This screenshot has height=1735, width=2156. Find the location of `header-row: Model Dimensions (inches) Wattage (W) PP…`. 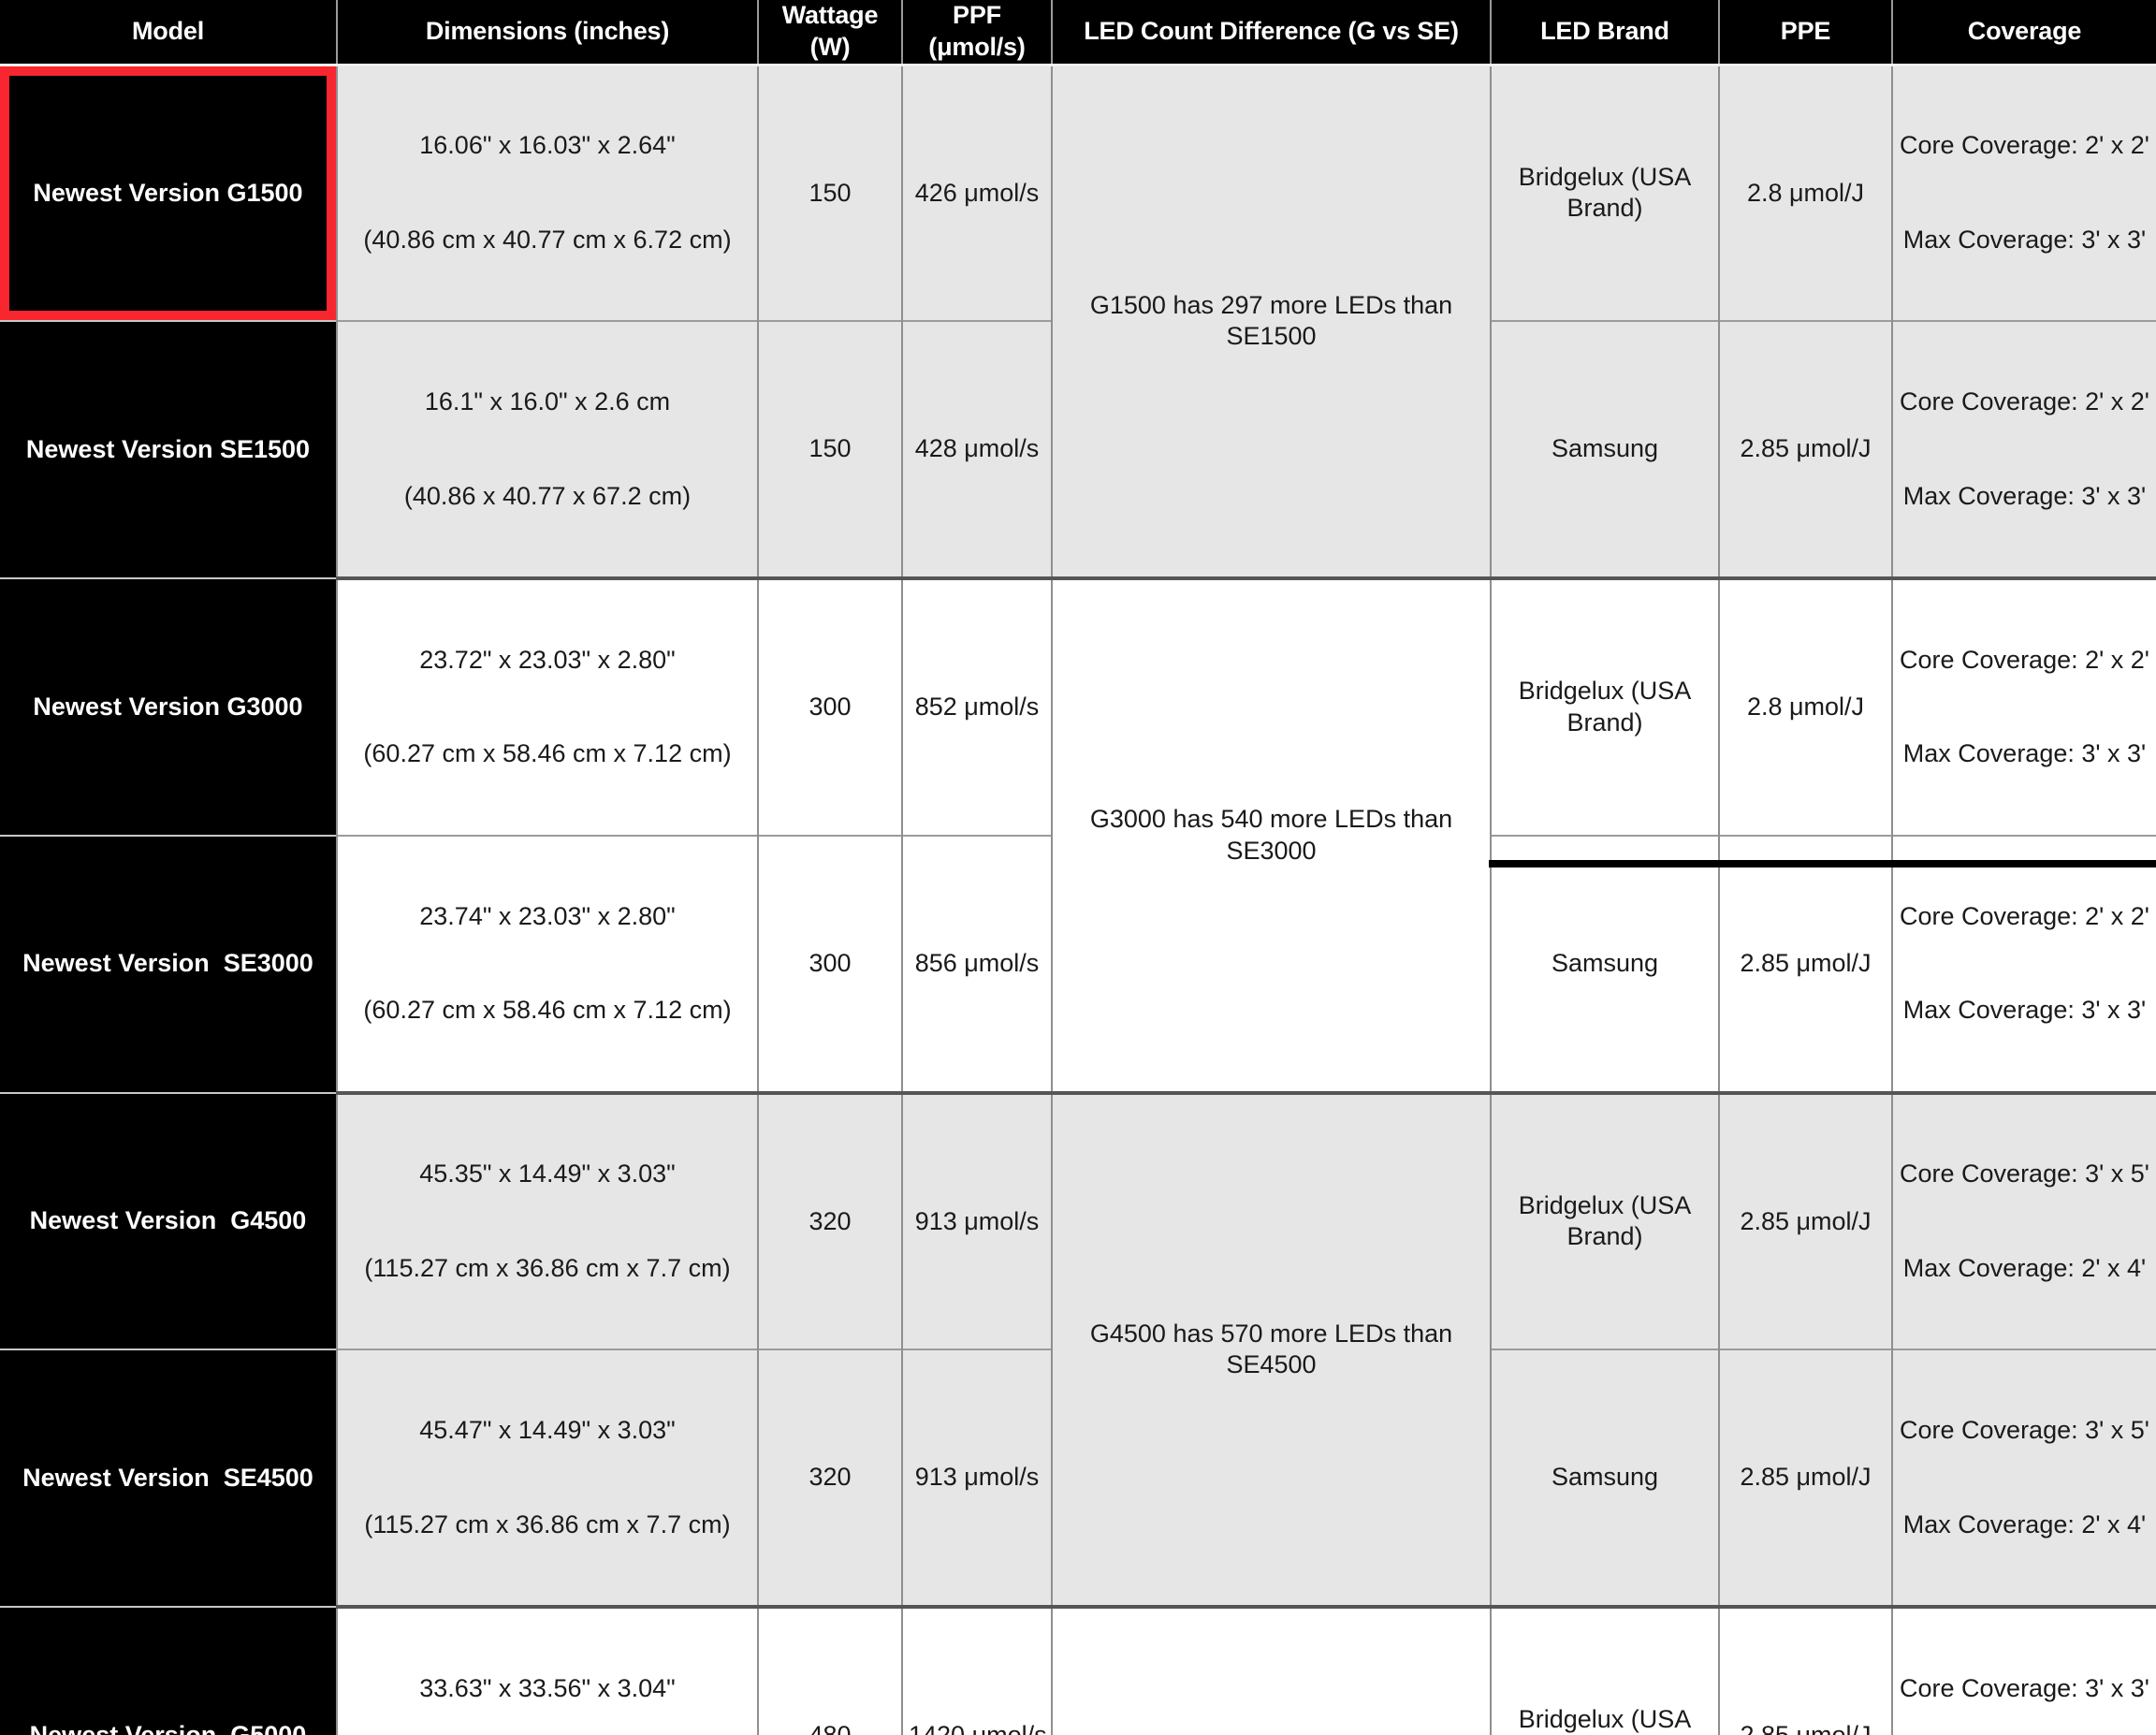

header-row: Model Dimensions (inches) Wattage (W) PP… is located at coordinates (1078, 33).